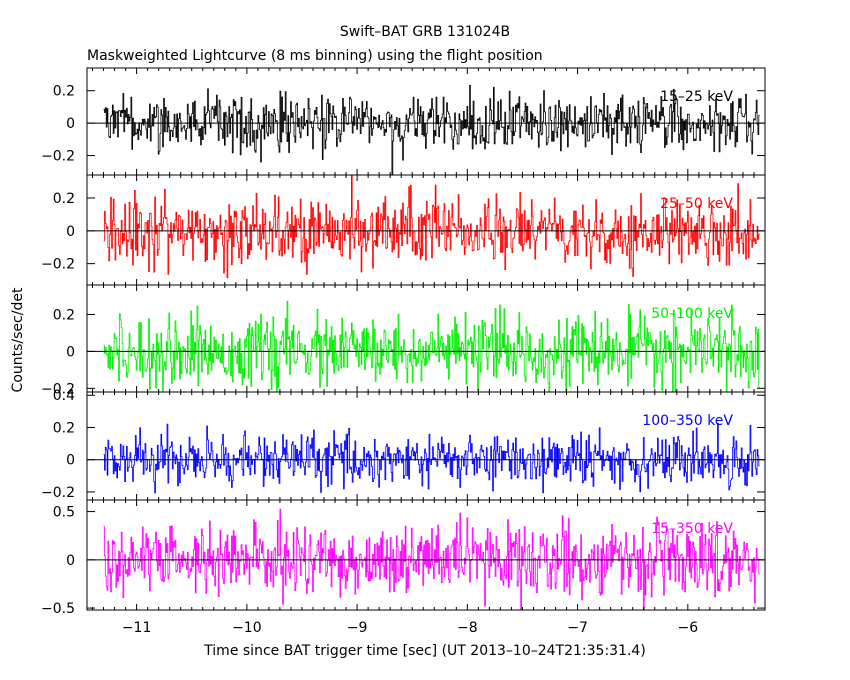 This screenshot has height=680, width=850. I want to click on x-axis: −11 −10 −9 −8 −7 −6, so click(410, 628).